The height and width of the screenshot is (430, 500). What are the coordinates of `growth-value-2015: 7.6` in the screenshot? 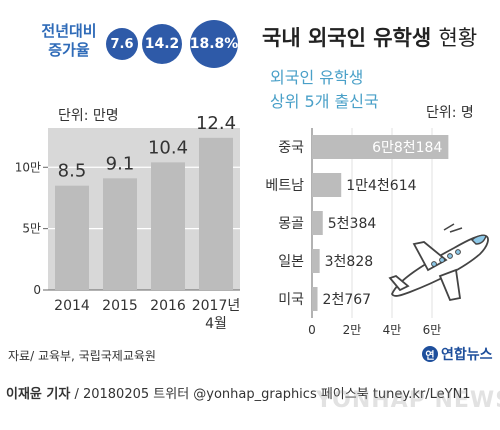 It's located at (122, 44).